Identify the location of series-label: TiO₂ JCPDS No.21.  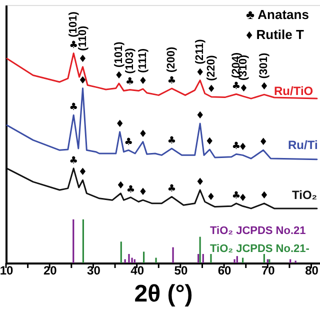
(258, 231).